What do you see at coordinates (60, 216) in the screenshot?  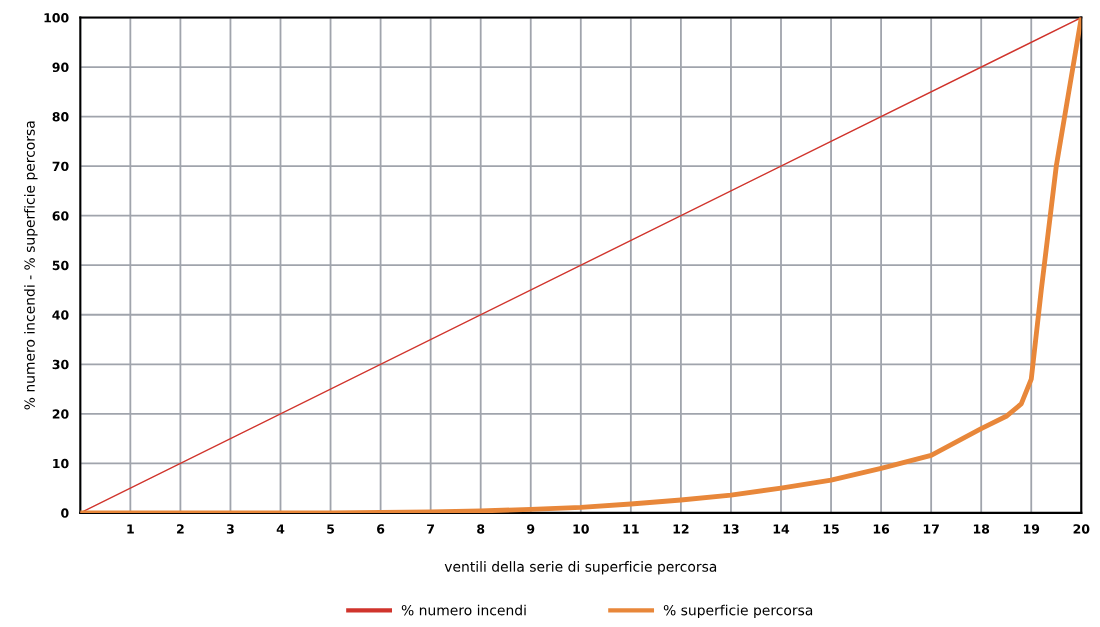 I see `y-tick-label: 60` at bounding box center [60, 216].